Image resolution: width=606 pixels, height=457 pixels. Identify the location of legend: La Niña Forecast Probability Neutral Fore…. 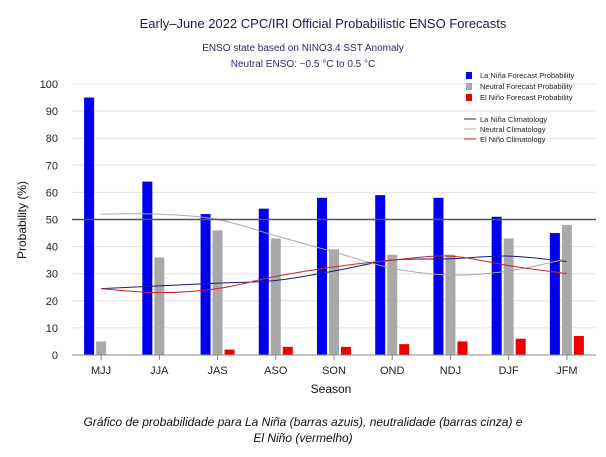
(519, 107).